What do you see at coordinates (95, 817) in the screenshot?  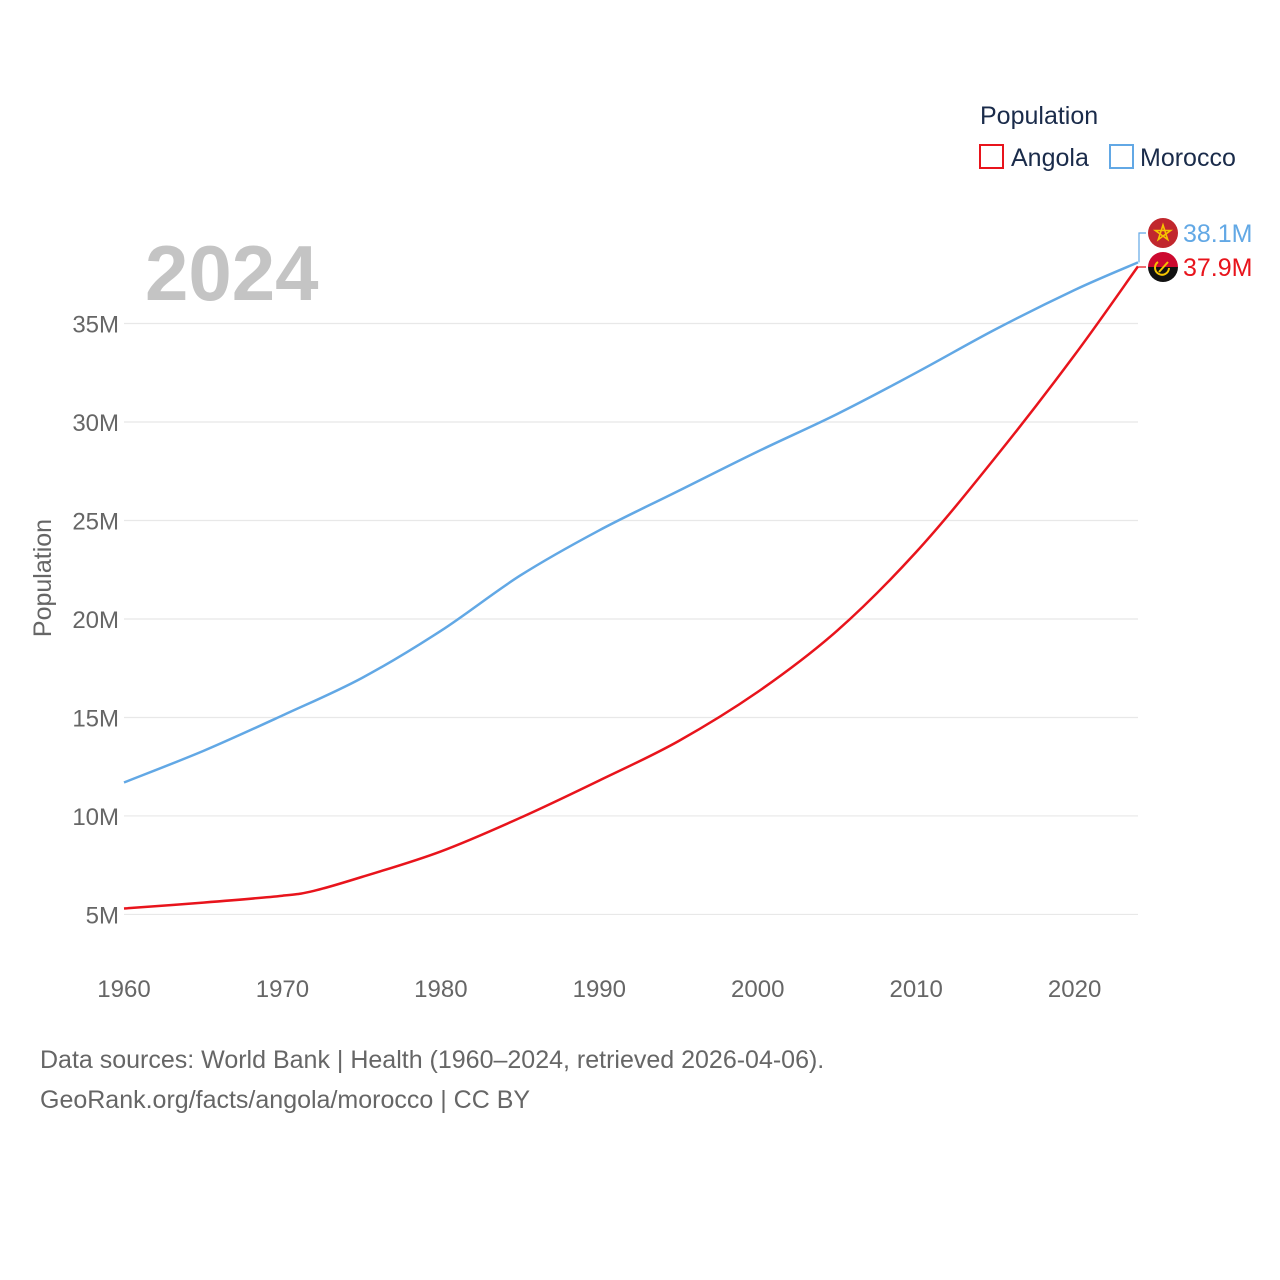 I see `y-tick-label: 10M` at bounding box center [95, 817].